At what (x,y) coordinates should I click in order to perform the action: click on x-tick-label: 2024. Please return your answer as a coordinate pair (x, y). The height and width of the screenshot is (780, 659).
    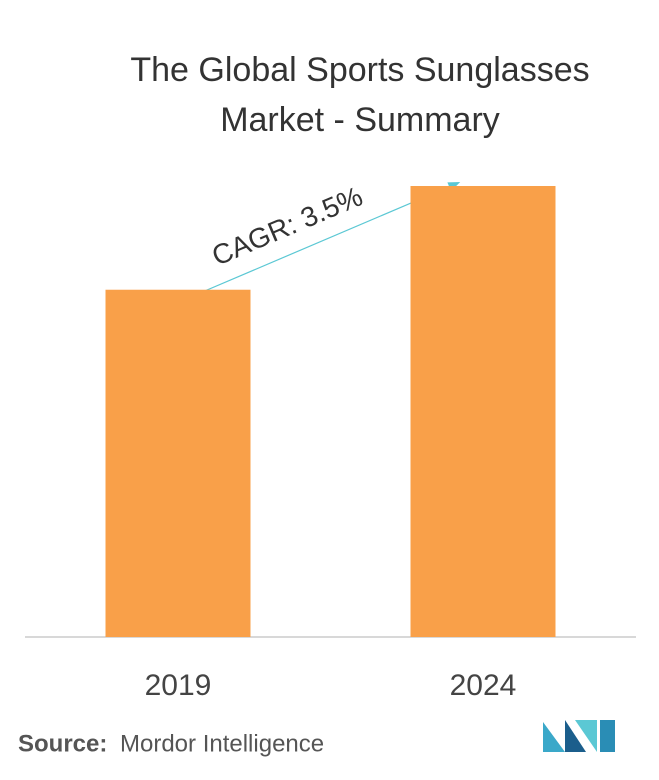
    Looking at the image, I should click on (483, 685).